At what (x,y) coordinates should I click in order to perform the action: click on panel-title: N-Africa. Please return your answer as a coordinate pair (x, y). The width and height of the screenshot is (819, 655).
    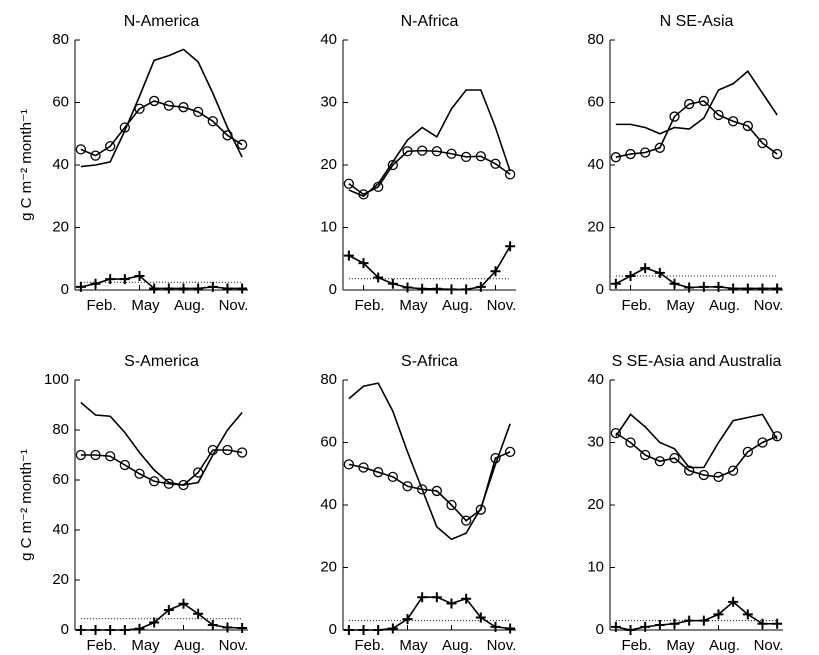
    Looking at the image, I should click on (430, 21).